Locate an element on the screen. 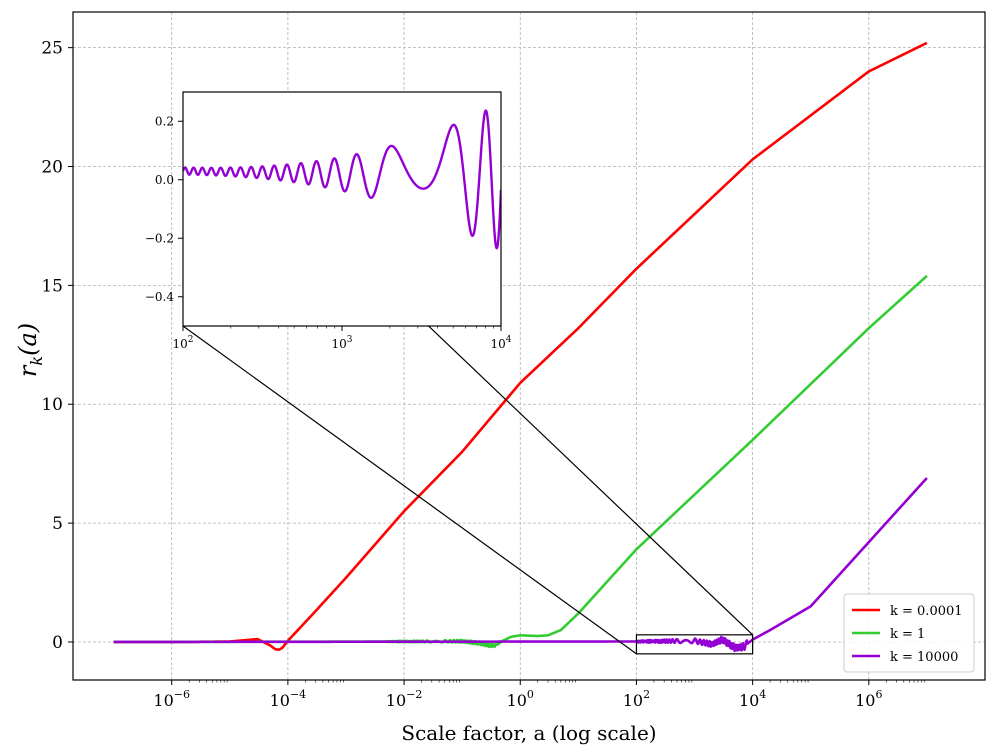  y-tick-label: 20 is located at coordinates (52, 168).